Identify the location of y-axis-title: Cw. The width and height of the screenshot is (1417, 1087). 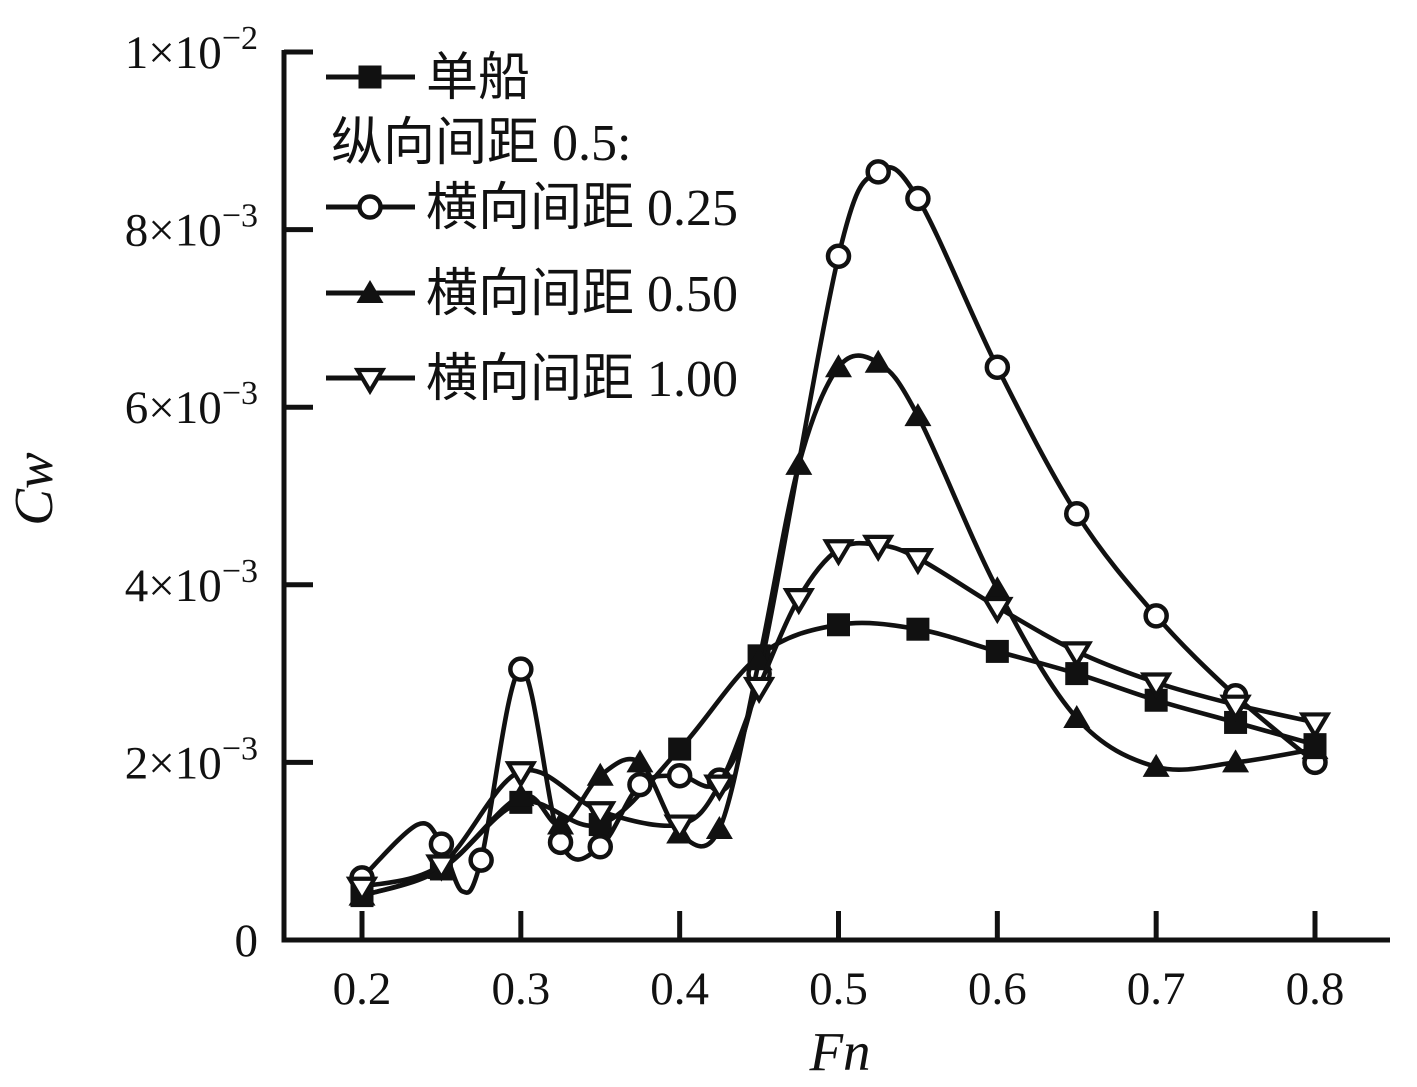
(33, 489).